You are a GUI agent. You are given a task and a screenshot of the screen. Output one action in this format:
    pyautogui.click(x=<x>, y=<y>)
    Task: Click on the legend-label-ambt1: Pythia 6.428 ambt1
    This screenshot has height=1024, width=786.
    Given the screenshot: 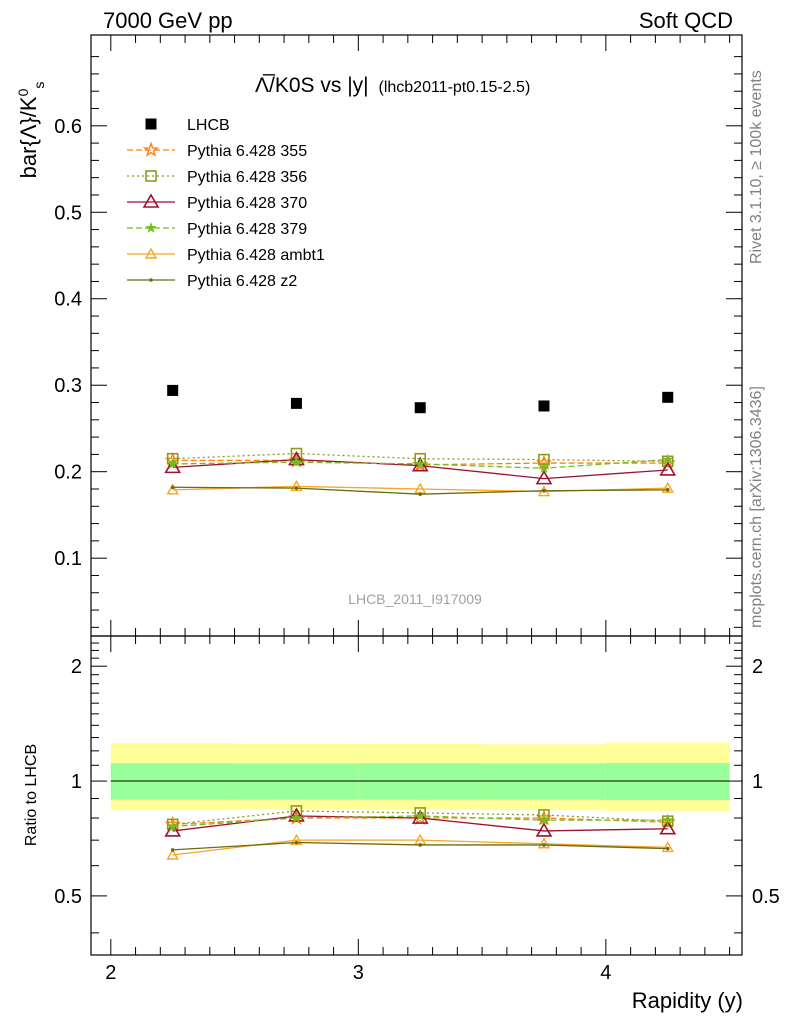 What is the action you would take?
    pyautogui.click(x=256, y=255)
    